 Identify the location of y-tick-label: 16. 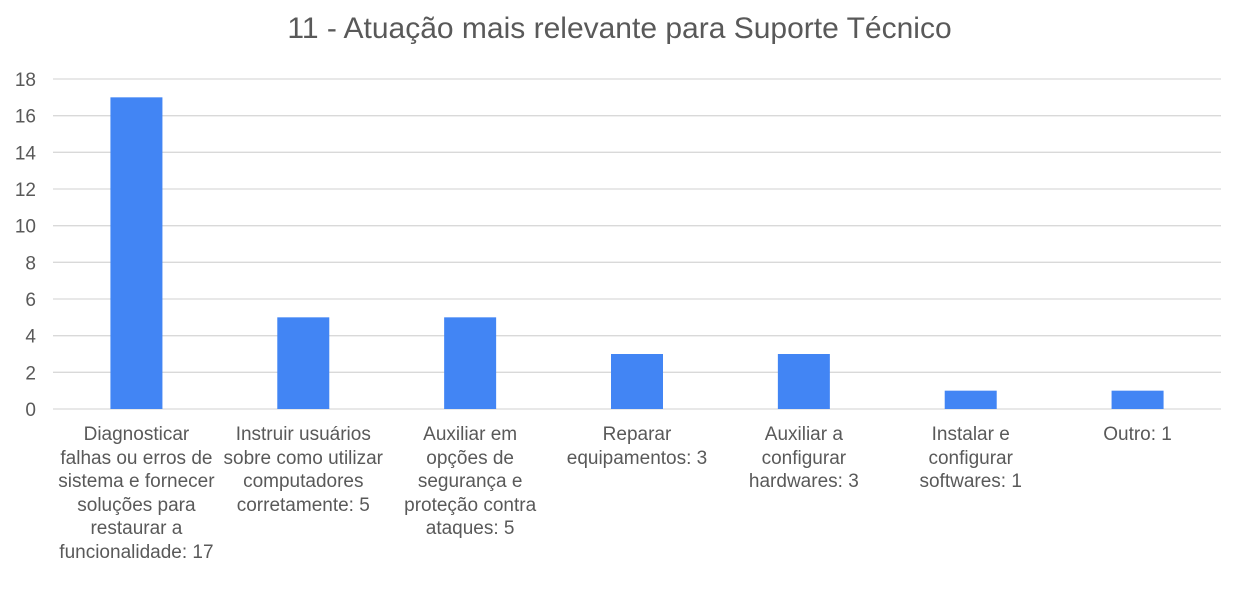
(25, 117).